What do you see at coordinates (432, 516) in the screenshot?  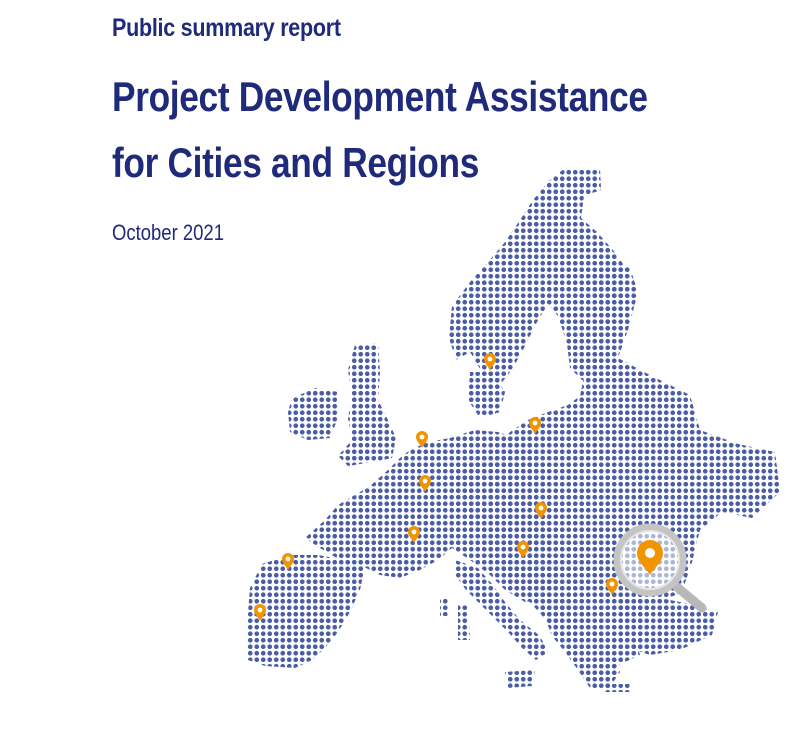 I see `western-europe-region` at bounding box center [432, 516].